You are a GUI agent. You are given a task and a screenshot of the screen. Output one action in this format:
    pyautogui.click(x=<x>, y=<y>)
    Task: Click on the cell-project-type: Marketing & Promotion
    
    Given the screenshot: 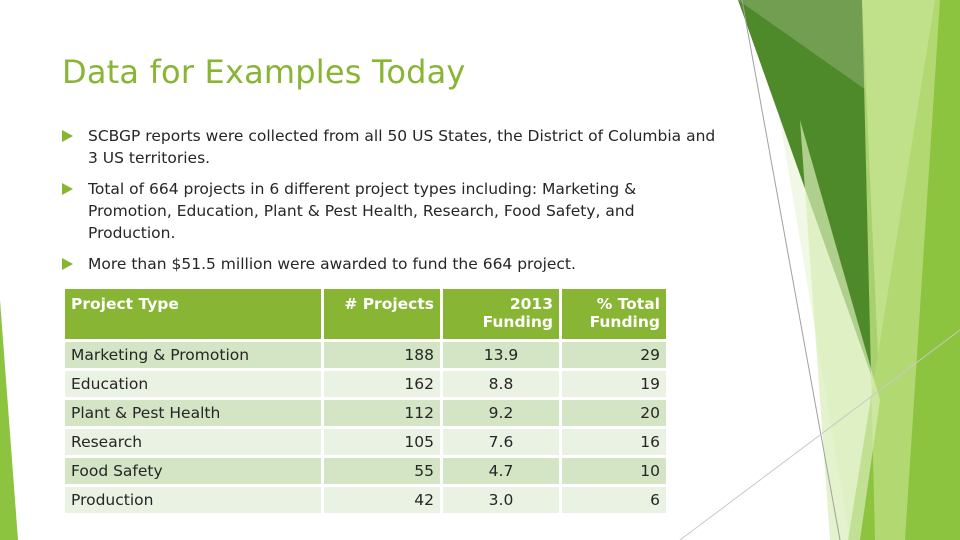 What is the action you would take?
    pyautogui.click(x=193, y=355)
    